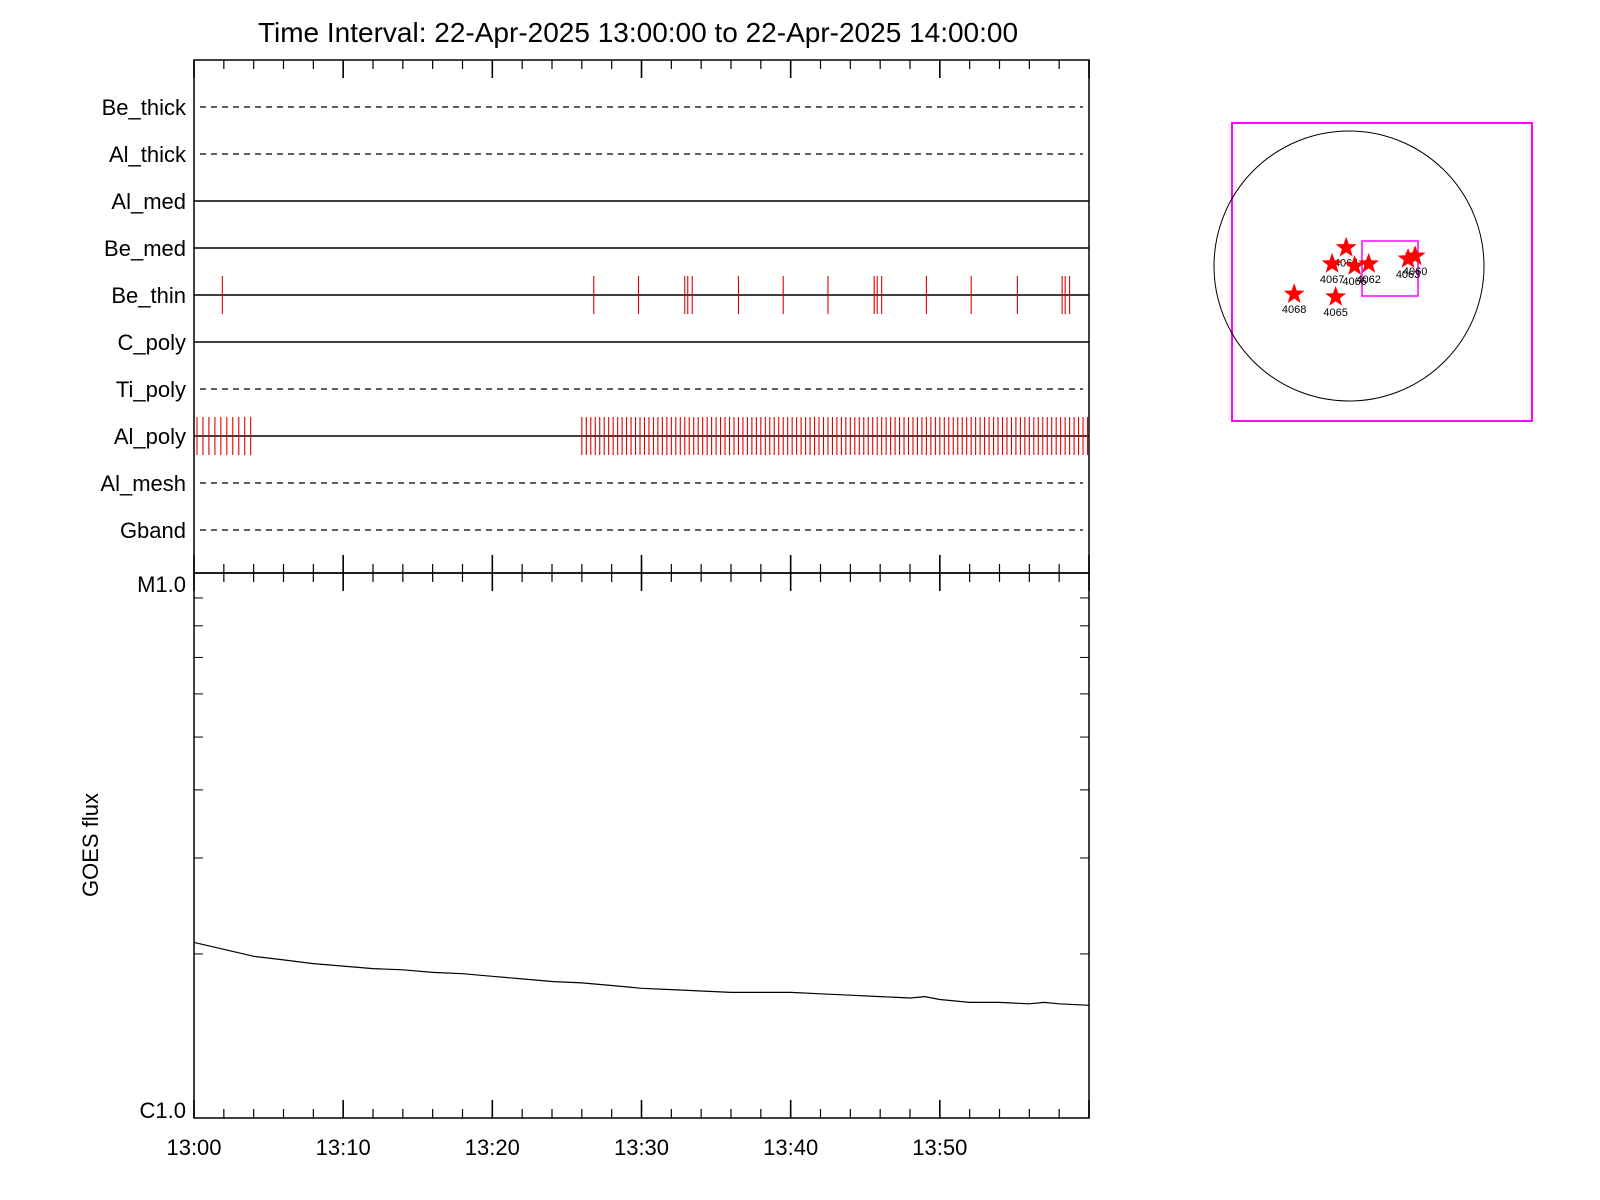 This screenshot has width=1600, height=1200. Describe the element at coordinates (492, 1147) in the screenshot. I see `x-tick-label: 13:20` at that location.